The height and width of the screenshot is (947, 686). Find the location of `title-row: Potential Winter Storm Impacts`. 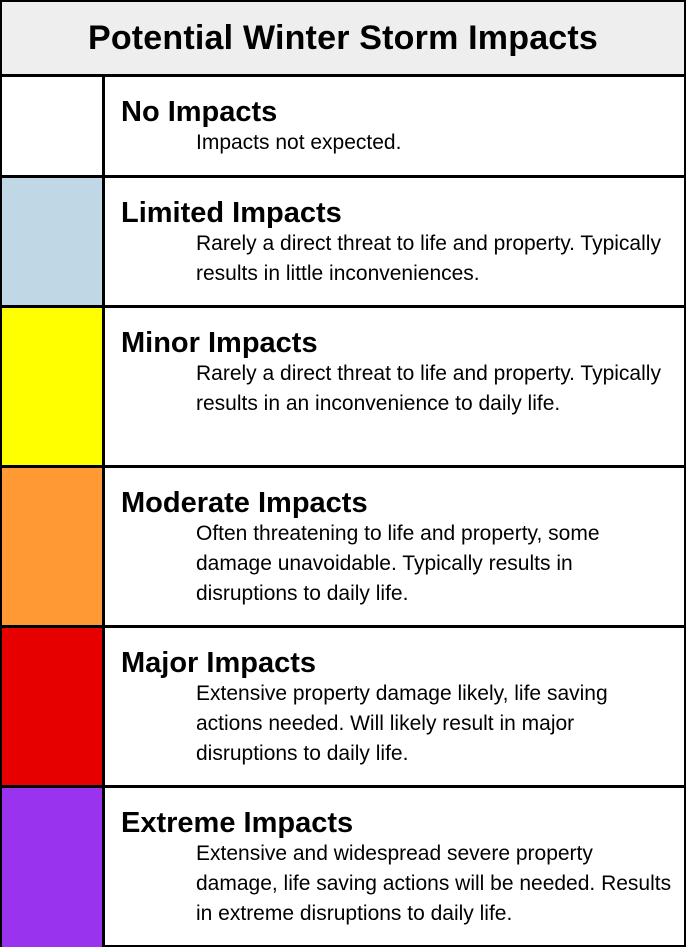

title-row: Potential Winter Storm Impacts is located at coordinates (343, 39).